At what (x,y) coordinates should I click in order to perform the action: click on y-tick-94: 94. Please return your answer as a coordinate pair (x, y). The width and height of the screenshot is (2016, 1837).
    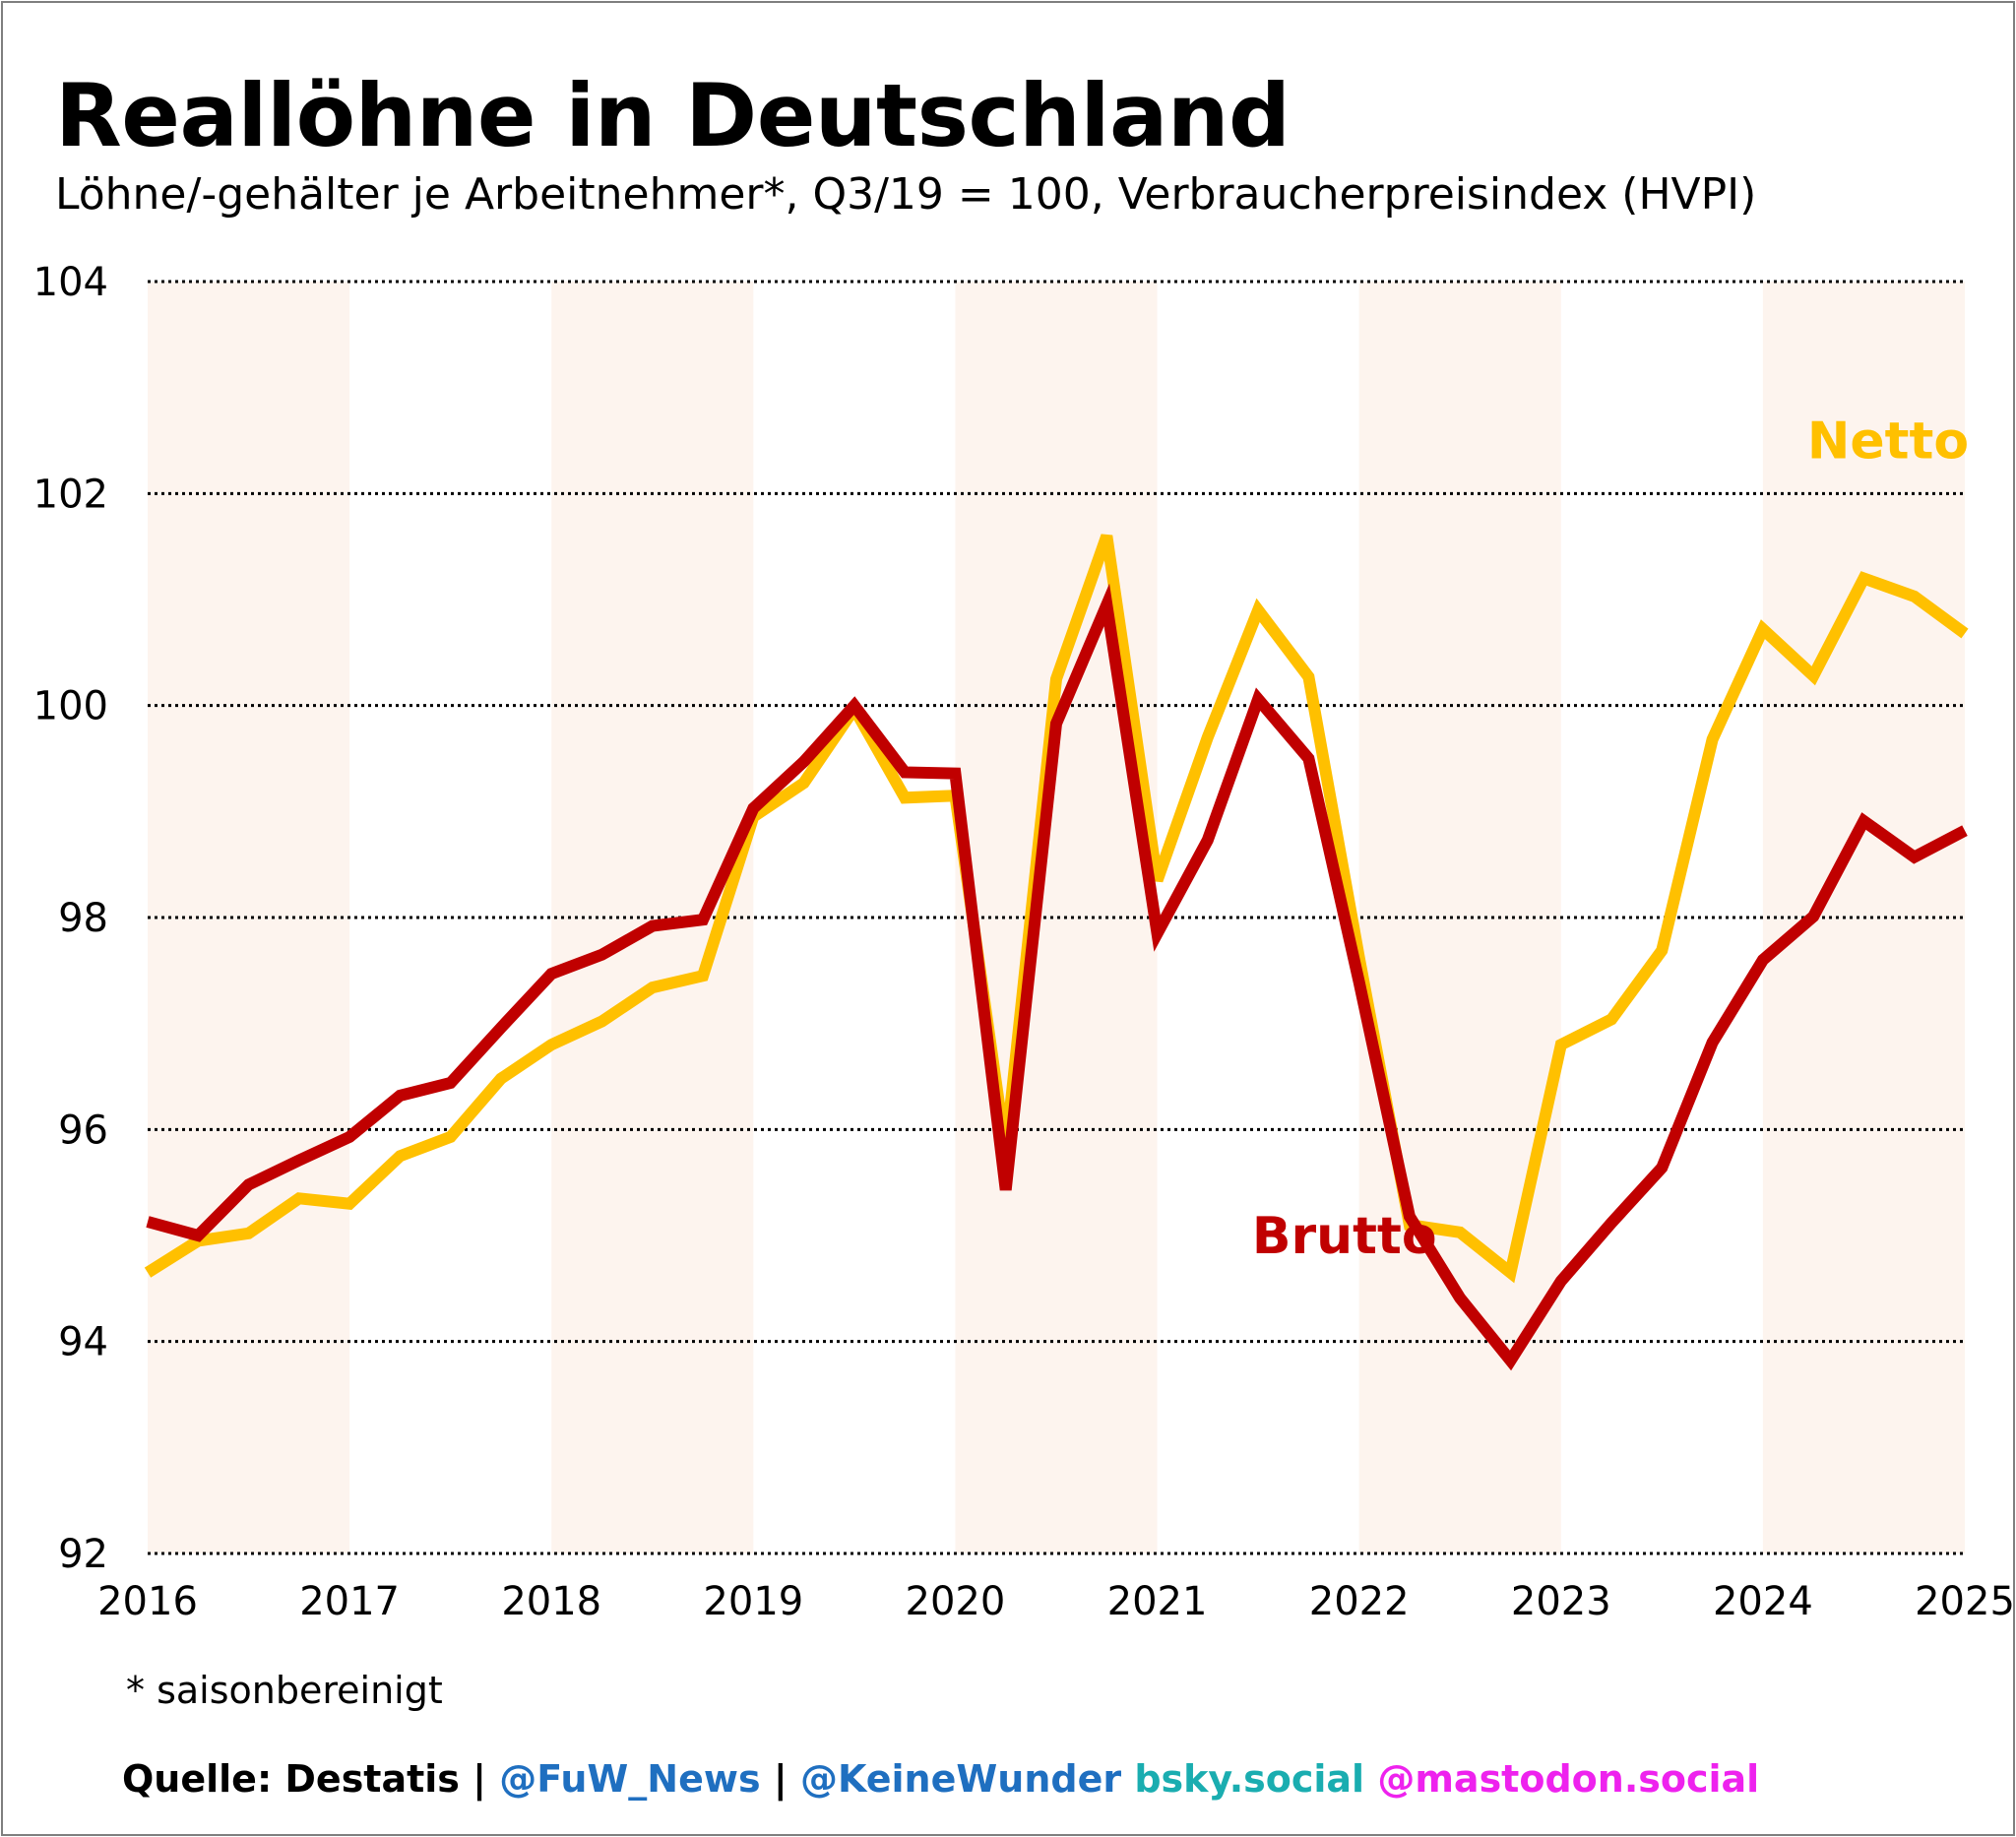
    Looking at the image, I should click on (83, 1342).